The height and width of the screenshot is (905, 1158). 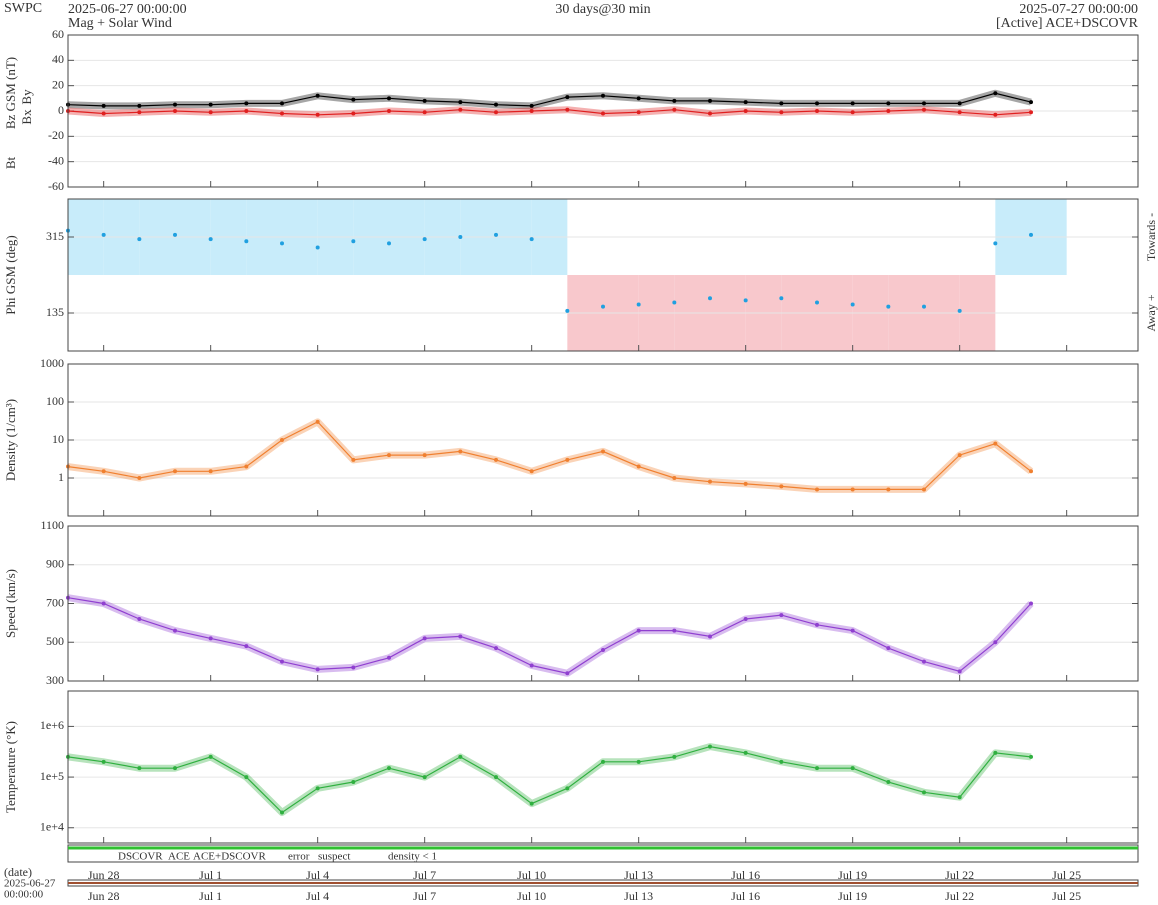 What do you see at coordinates (1078, 9) in the screenshot?
I see `end-time: 2025-07-27 00:00:00` at bounding box center [1078, 9].